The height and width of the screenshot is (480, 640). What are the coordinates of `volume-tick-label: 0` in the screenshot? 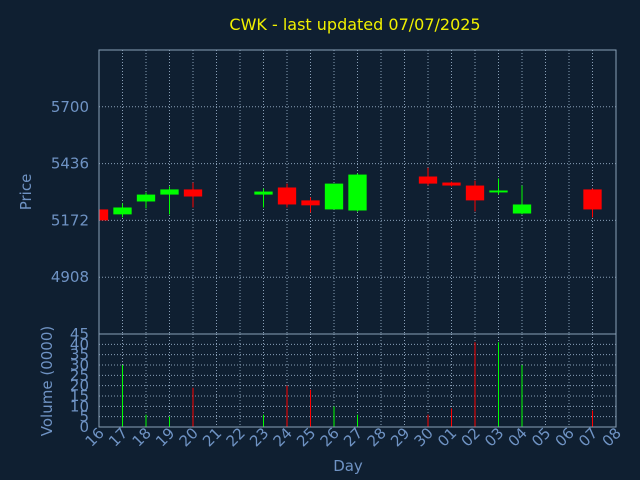 It's located at (84, 427).